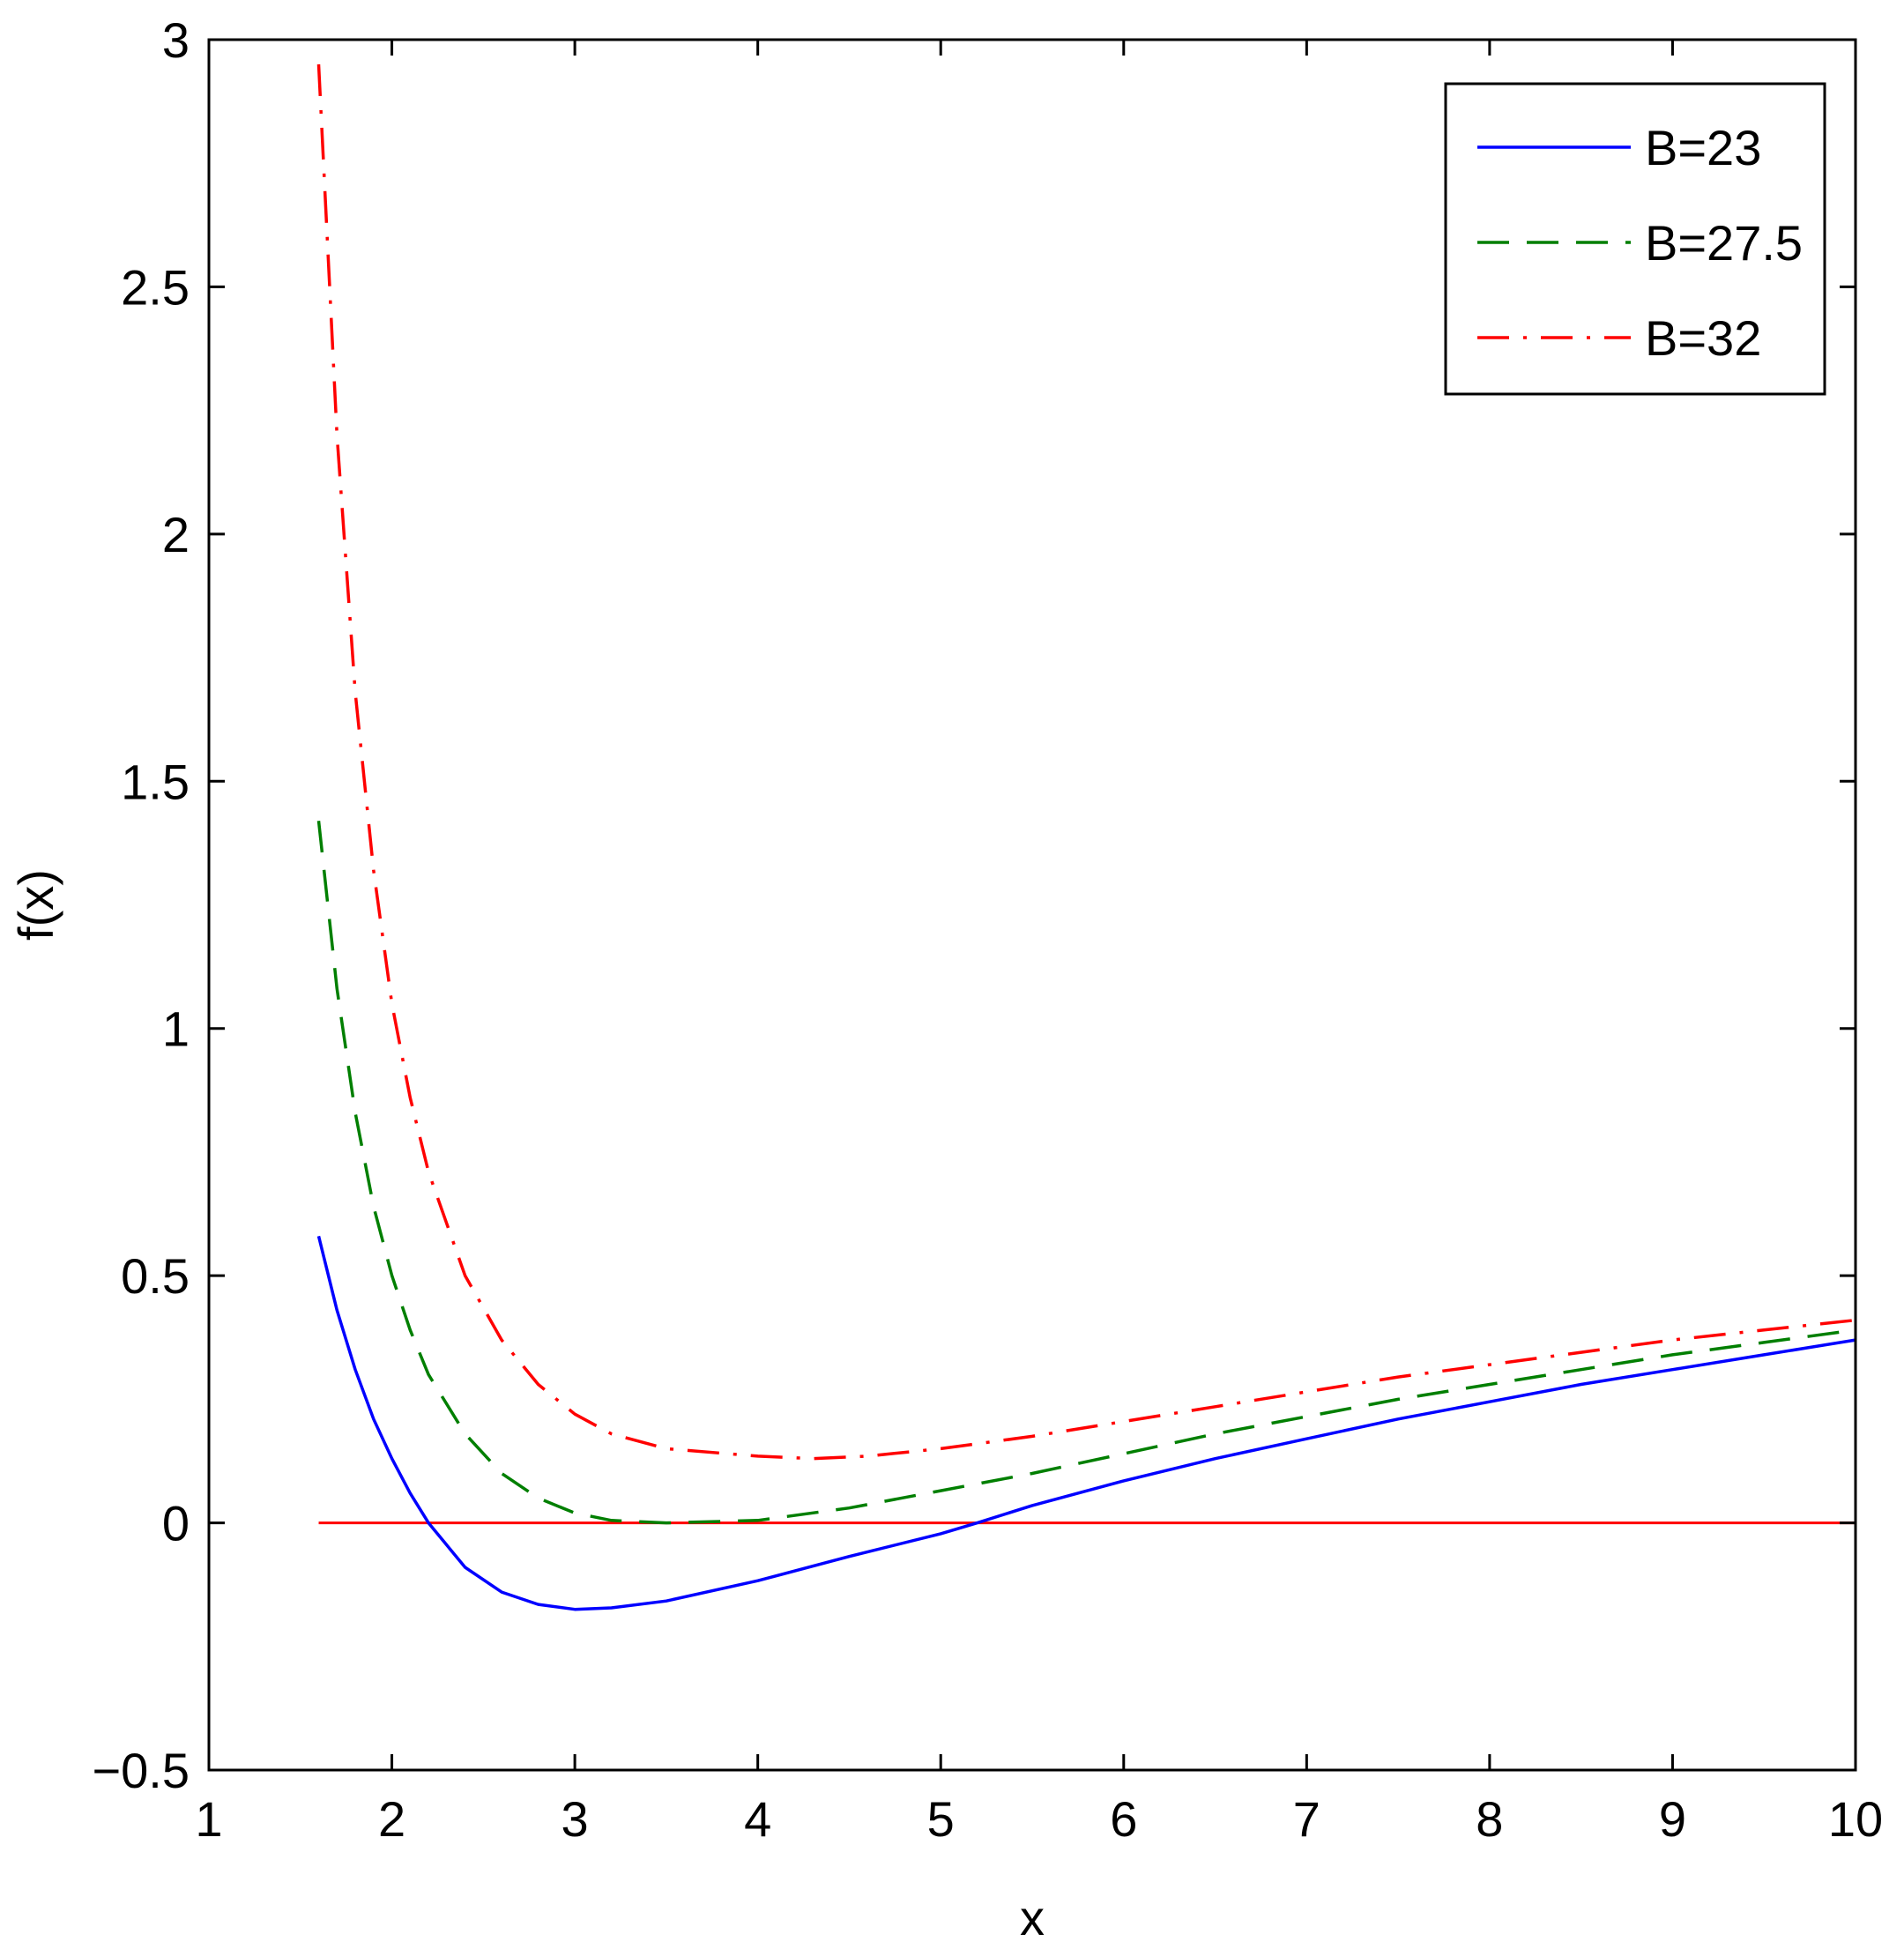 This screenshot has width=1904, height=1949. Describe the element at coordinates (176, 1029) in the screenshot. I see `y-tick-label: 1` at that location.